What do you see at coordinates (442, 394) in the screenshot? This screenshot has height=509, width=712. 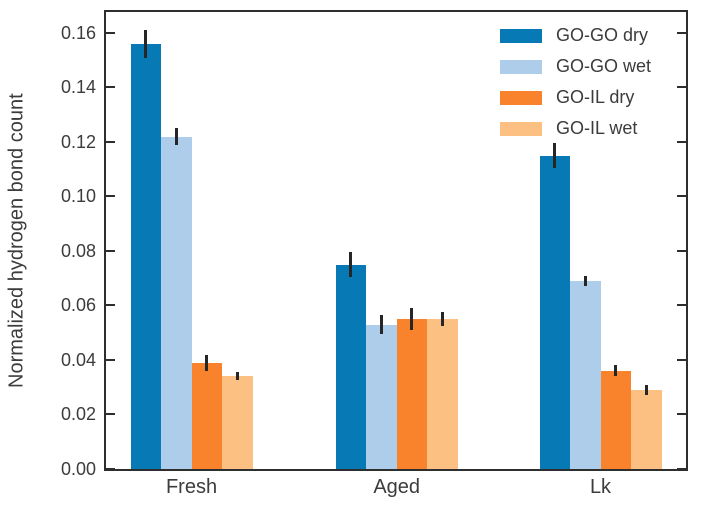 I see `bar-go-il-wet-aged` at bounding box center [442, 394].